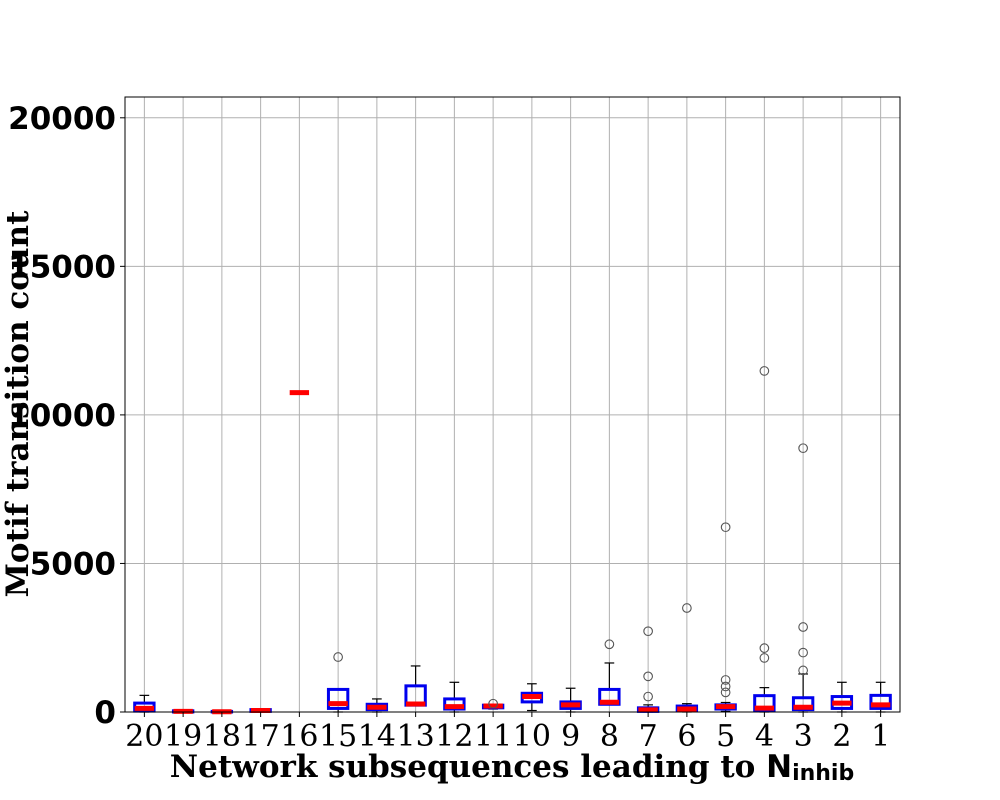 This screenshot has width=1000, height=800. I want to click on x-axis-label: Network subsequences leading to Ninhib, so click(512, 767).